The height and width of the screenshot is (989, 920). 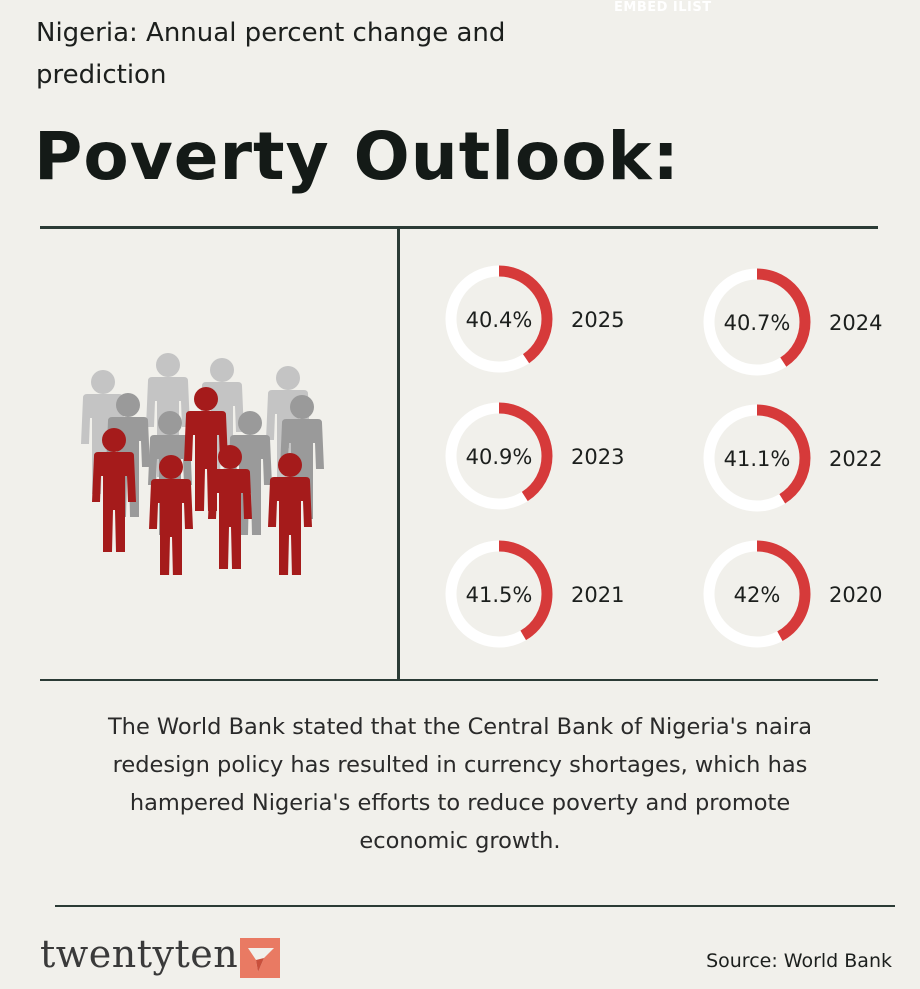 I want to click on donut-value-2021: 41.5%, so click(x=499, y=595).